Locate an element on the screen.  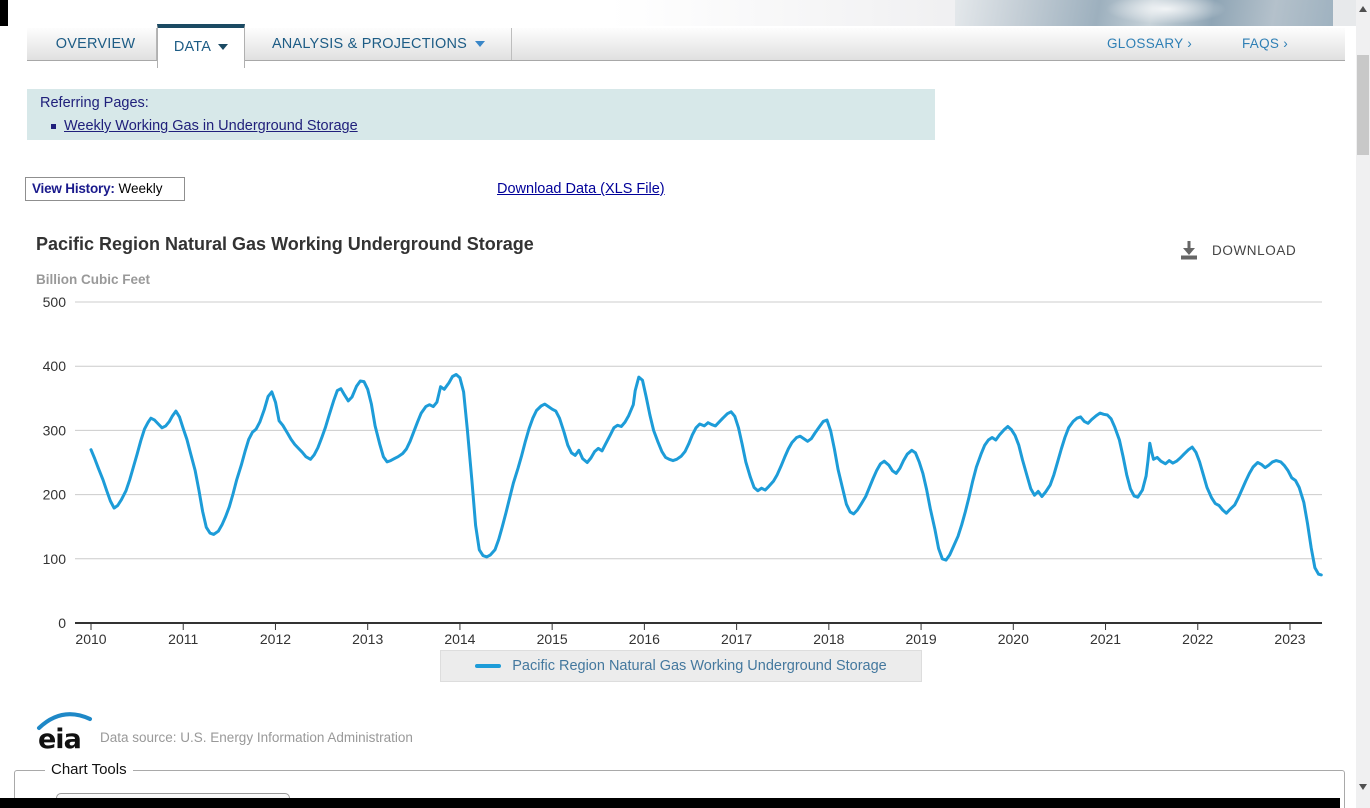
download-button-label: DOWNLOAD is located at coordinates (1254, 250).